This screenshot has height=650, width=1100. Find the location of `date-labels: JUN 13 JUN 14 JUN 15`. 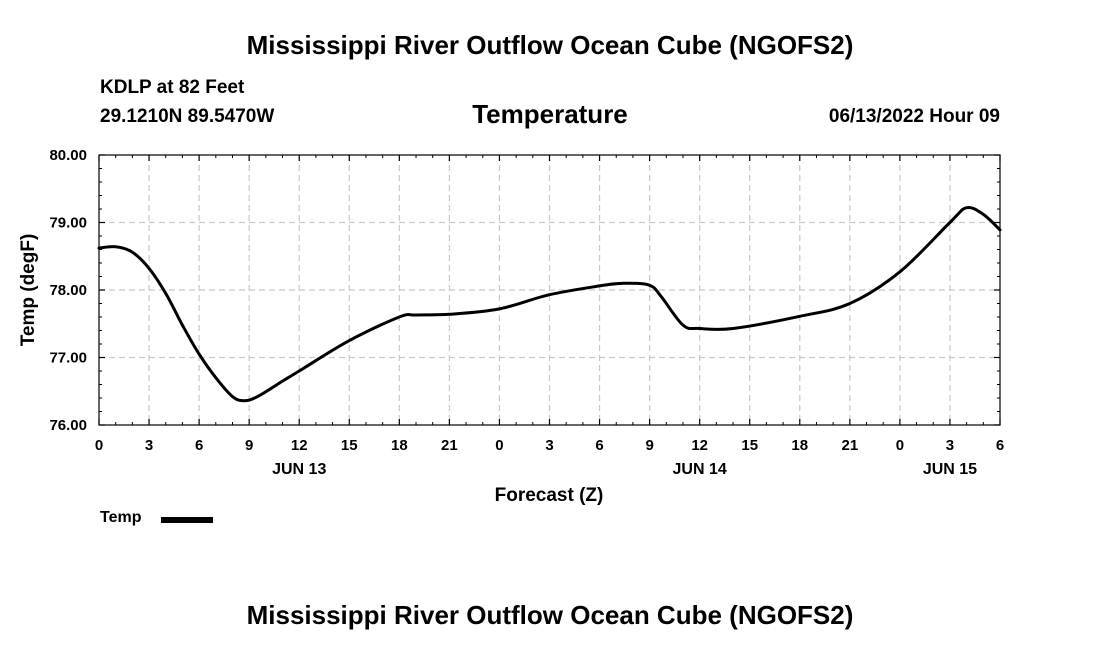

date-labels: JUN 13 JUN 14 JUN 15 is located at coordinates (624, 469).